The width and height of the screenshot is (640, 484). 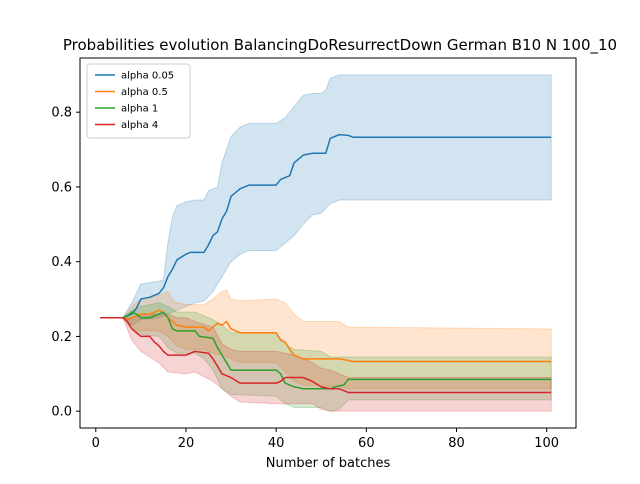 I want to click on legend-box, so click(x=138, y=101).